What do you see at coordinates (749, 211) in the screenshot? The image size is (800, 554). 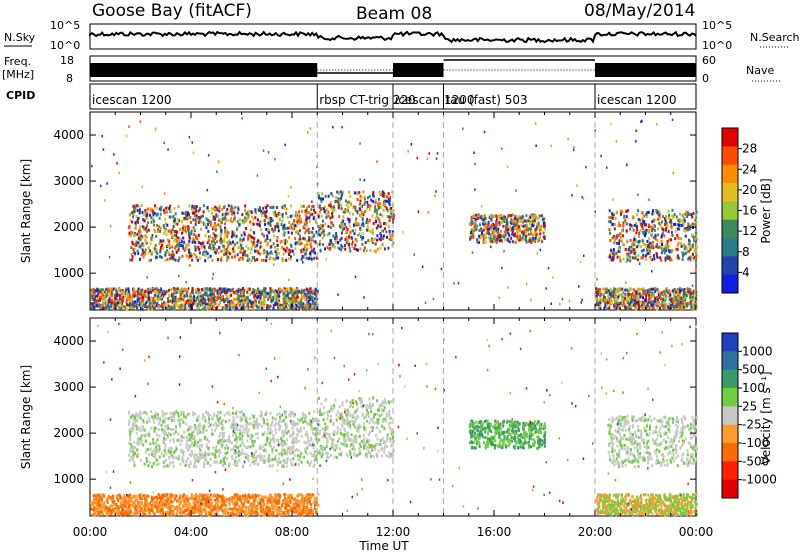 I see `colorbar-tick-label: 16` at bounding box center [749, 211].